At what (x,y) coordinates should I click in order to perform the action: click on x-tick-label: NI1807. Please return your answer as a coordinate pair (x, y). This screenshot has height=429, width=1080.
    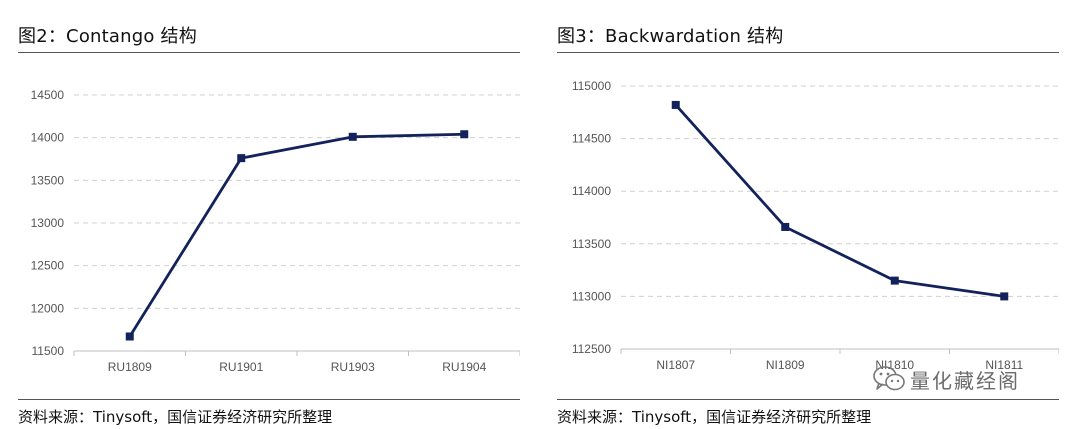
    Looking at the image, I should click on (675, 365).